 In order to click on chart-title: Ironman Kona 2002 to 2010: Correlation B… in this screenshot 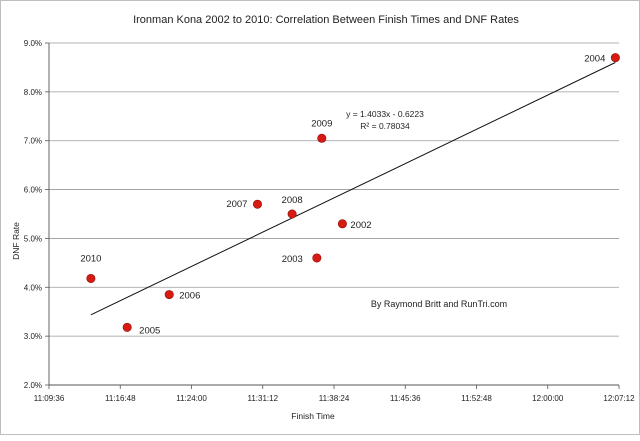, I will do `click(326, 20)`.